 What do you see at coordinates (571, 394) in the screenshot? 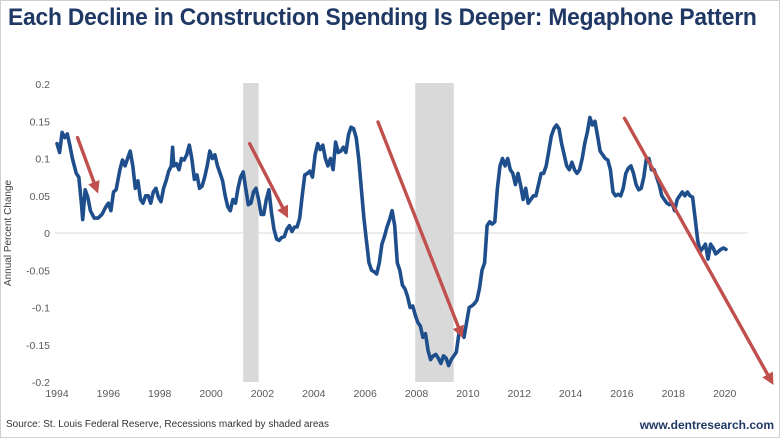
I see `x-tick-label: 2014` at bounding box center [571, 394].